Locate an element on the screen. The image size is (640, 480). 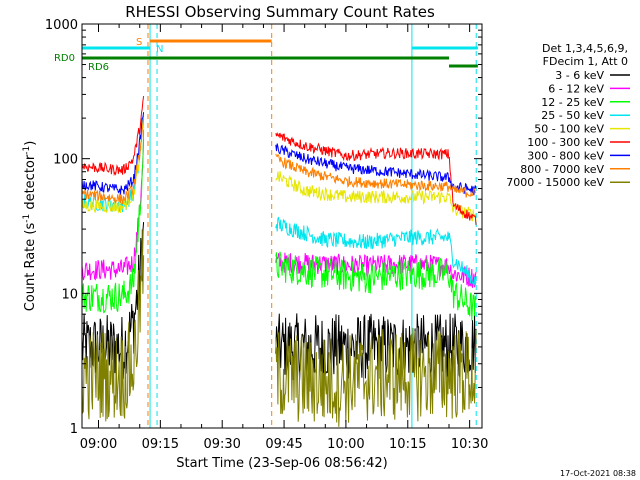
x-tick-label-1: 09:15 is located at coordinates (160, 444).